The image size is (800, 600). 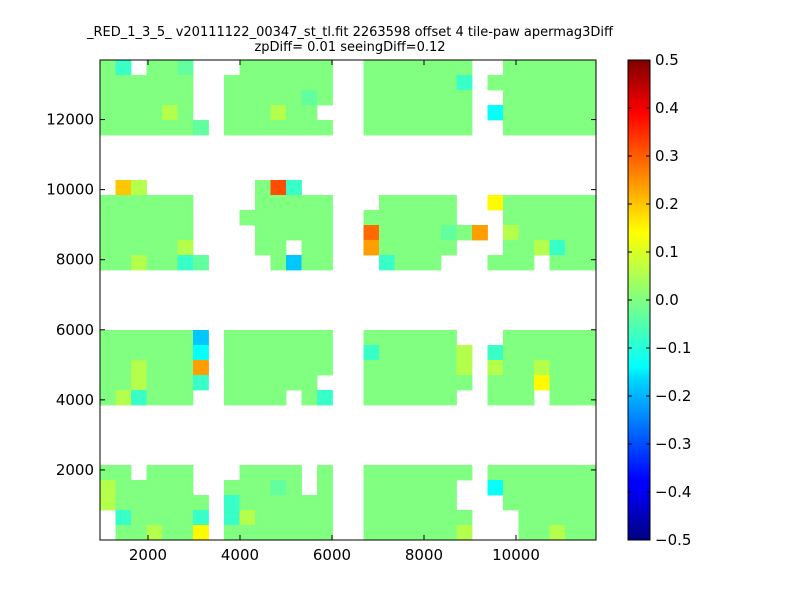 What do you see at coordinates (424, 555) in the screenshot?
I see `x-tick-label: 8000` at bounding box center [424, 555].